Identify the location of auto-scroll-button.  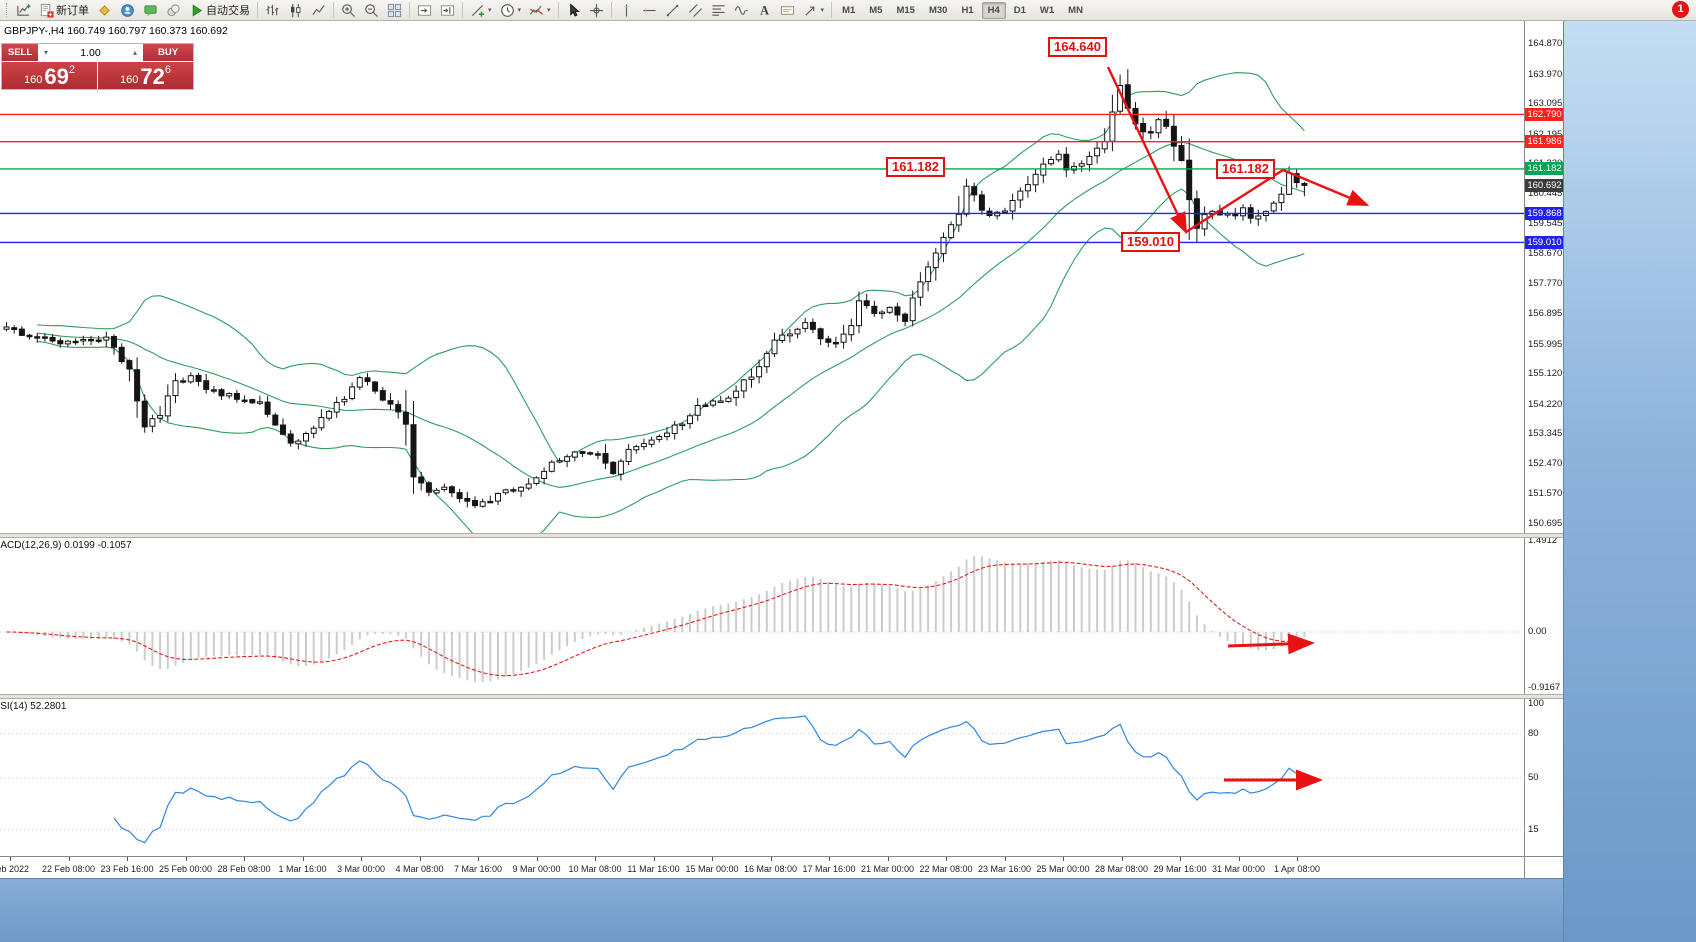
(424, 10).